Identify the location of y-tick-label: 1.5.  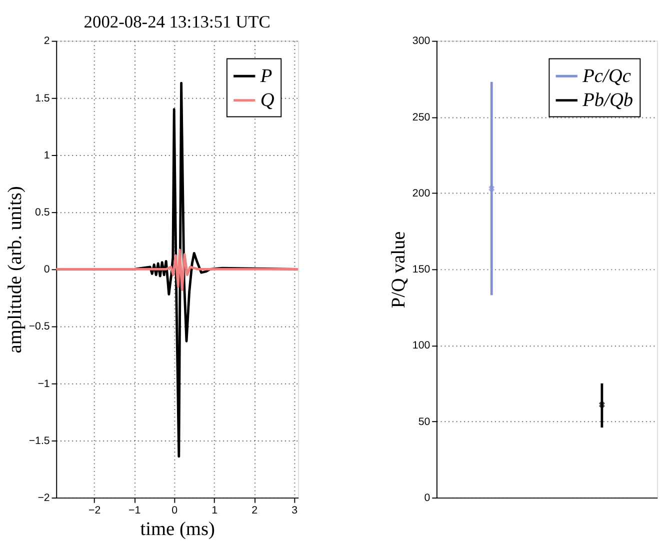
(42, 98).